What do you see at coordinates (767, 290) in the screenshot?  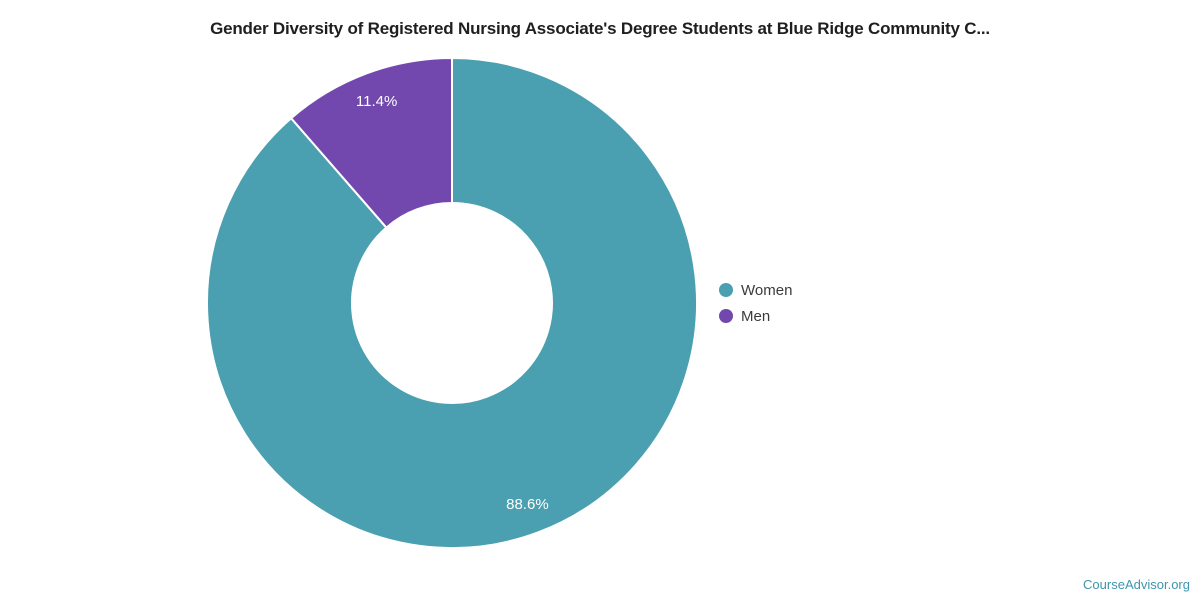 I see `legend-label-women: Women` at bounding box center [767, 290].